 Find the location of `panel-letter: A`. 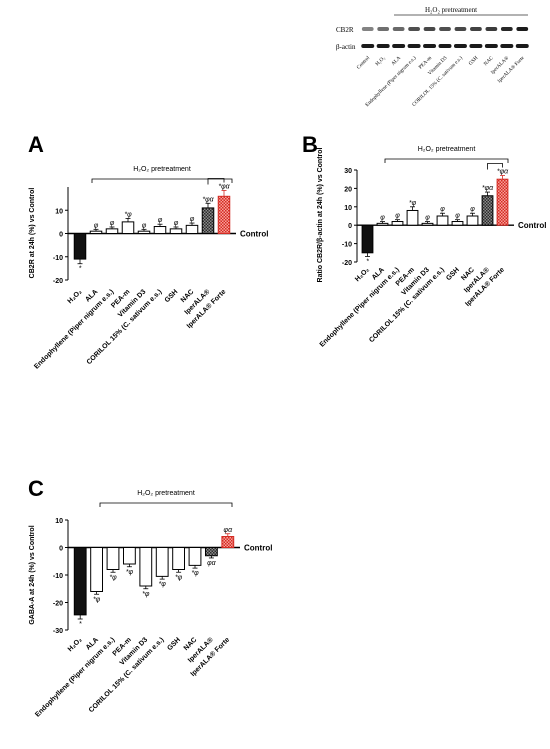

panel-letter: A is located at coordinates (36, 144).